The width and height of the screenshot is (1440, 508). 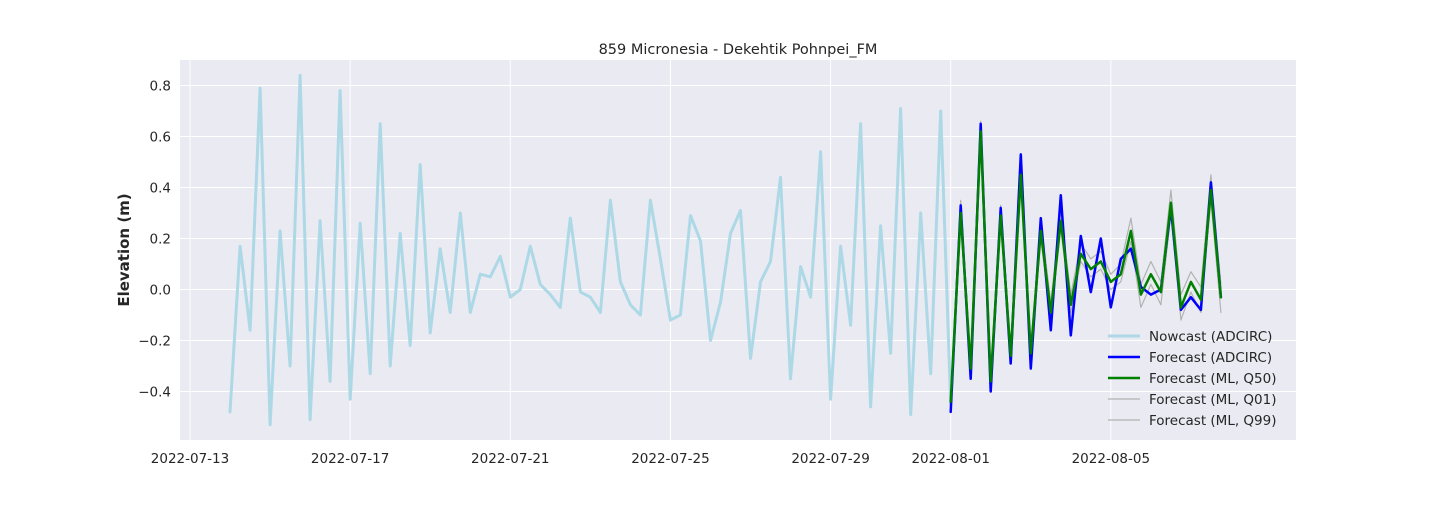 What do you see at coordinates (160, 189) in the screenshot?
I see `y-tick-label: 0.4` at bounding box center [160, 189].